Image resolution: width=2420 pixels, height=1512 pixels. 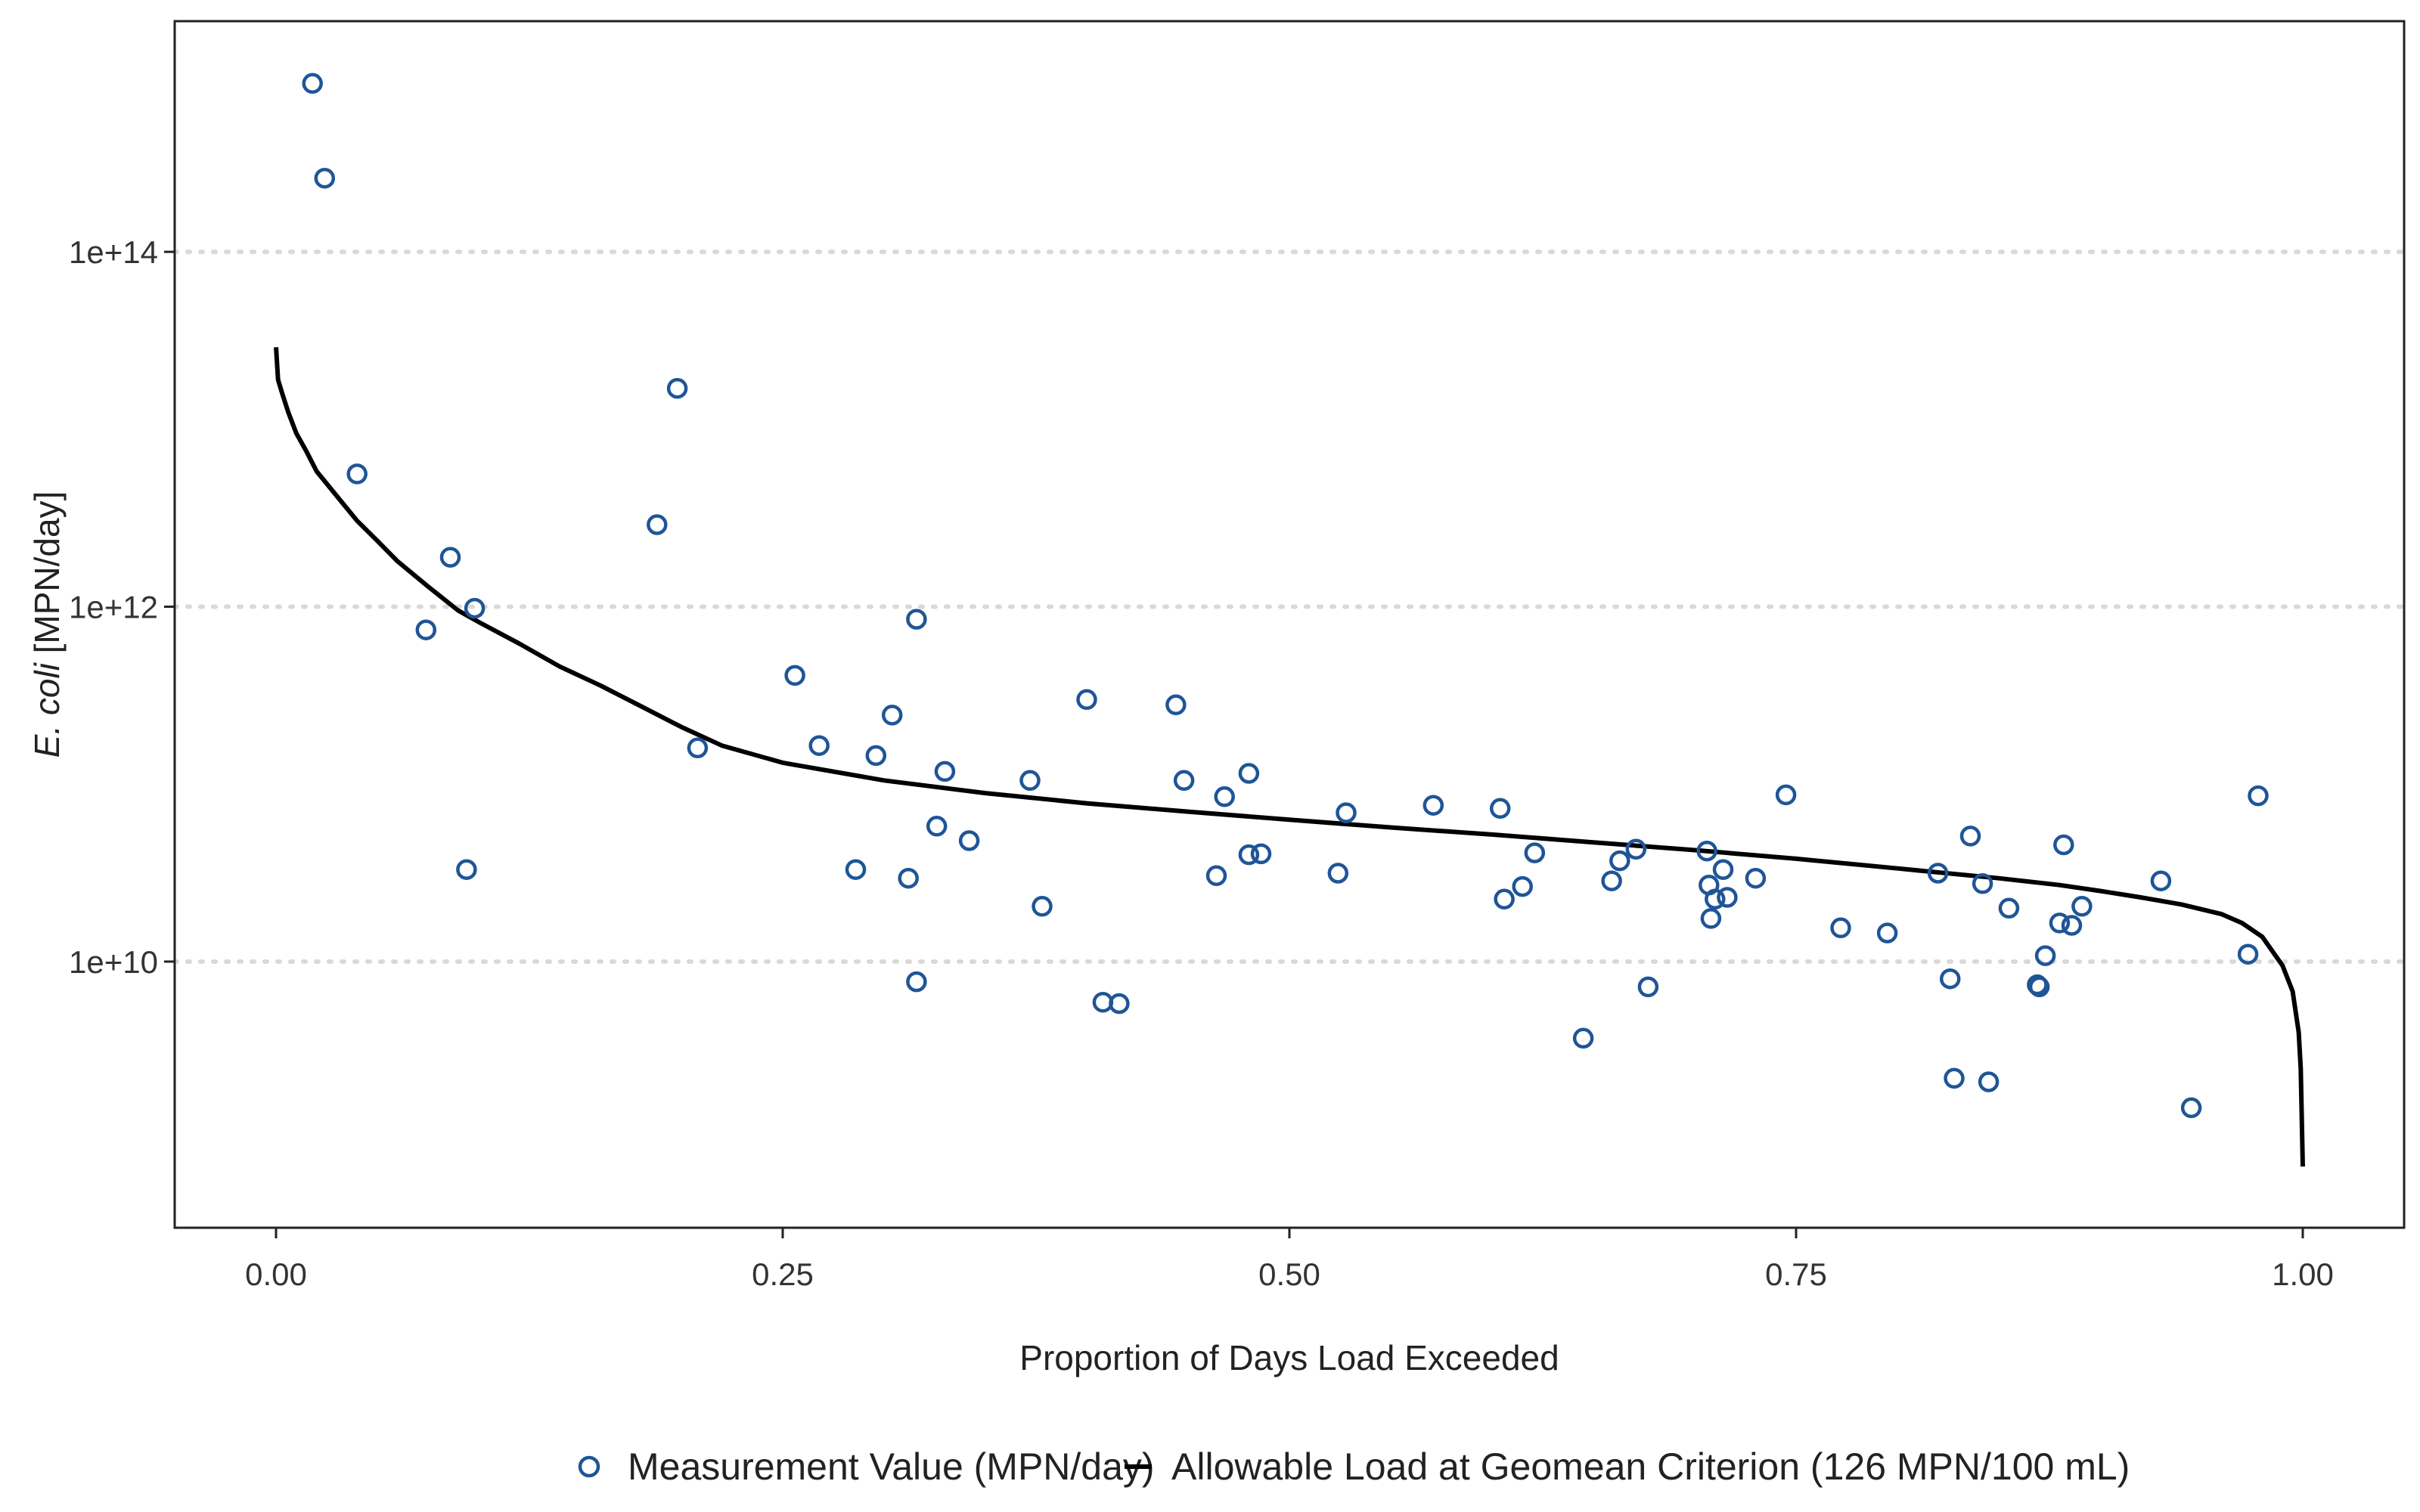 What do you see at coordinates (114, 962) in the screenshot?
I see `y-tick-label: 1e+10` at bounding box center [114, 962].